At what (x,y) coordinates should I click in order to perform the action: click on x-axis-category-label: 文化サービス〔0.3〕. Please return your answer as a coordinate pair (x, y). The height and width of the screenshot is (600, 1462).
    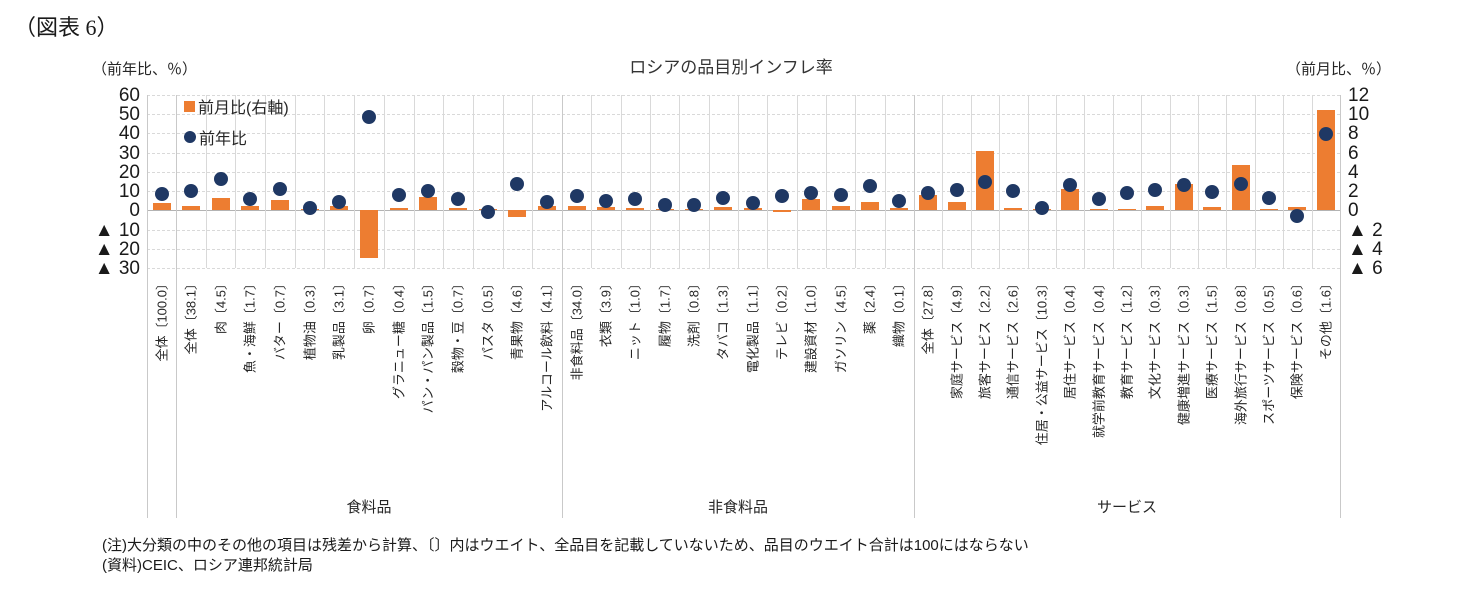
    Looking at the image, I should click on (1155, 338).